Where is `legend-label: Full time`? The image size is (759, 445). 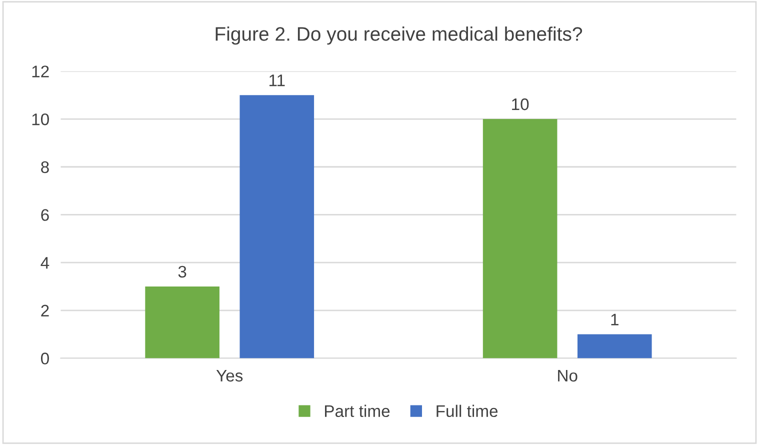
legend-label: Full time is located at coordinates (467, 411).